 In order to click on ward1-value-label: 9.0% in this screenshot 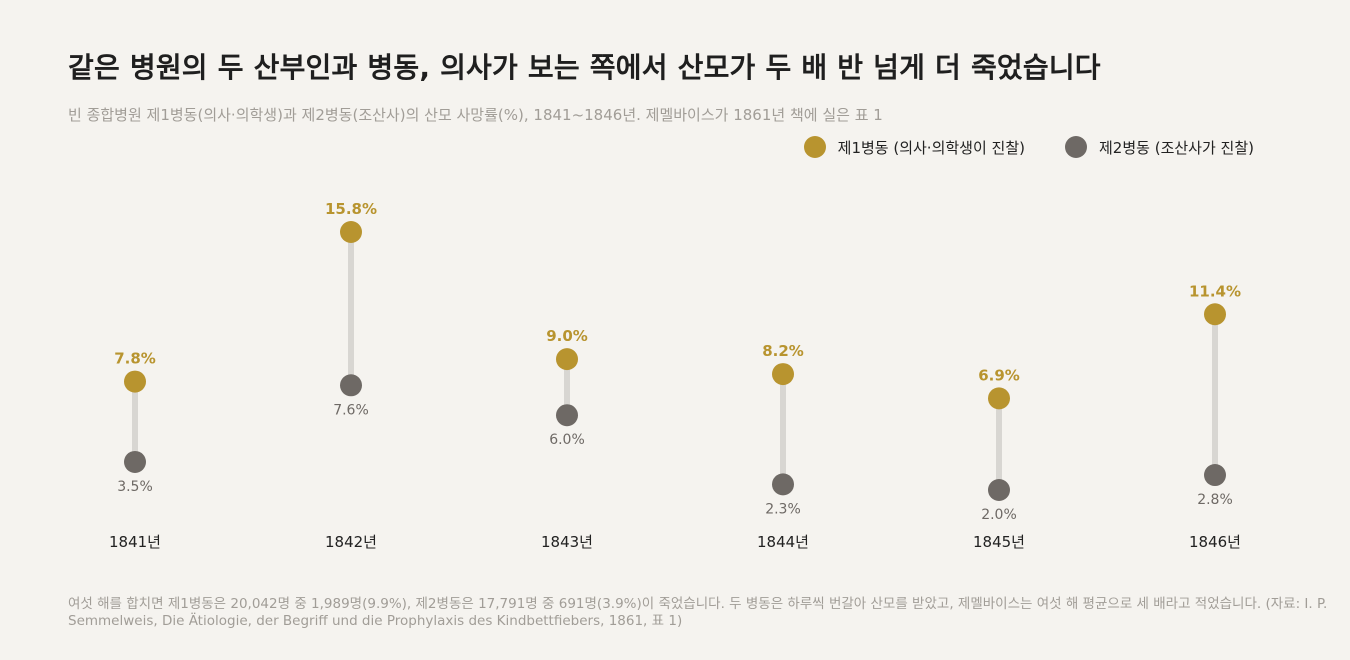, I will do `click(567, 336)`.